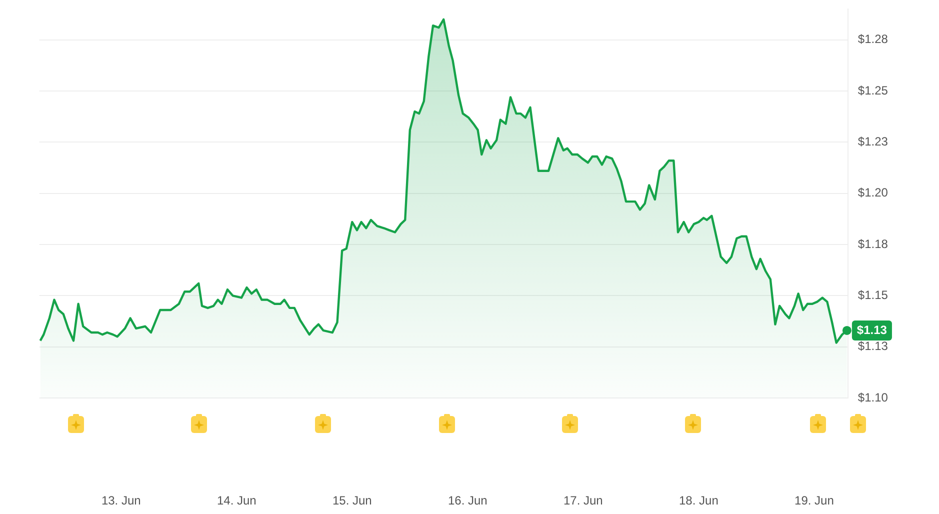 The width and height of the screenshot is (939, 514). What do you see at coordinates (236, 501) in the screenshot?
I see `x-tick-label: 14. Jun` at bounding box center [236, 501].